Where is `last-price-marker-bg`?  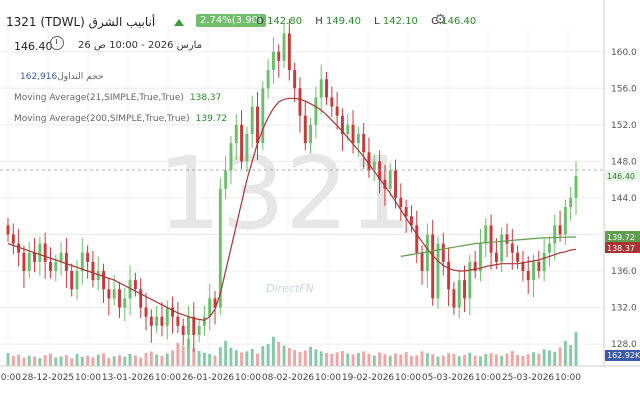 last-price-marker-bg is located at coordinates (622, 175).